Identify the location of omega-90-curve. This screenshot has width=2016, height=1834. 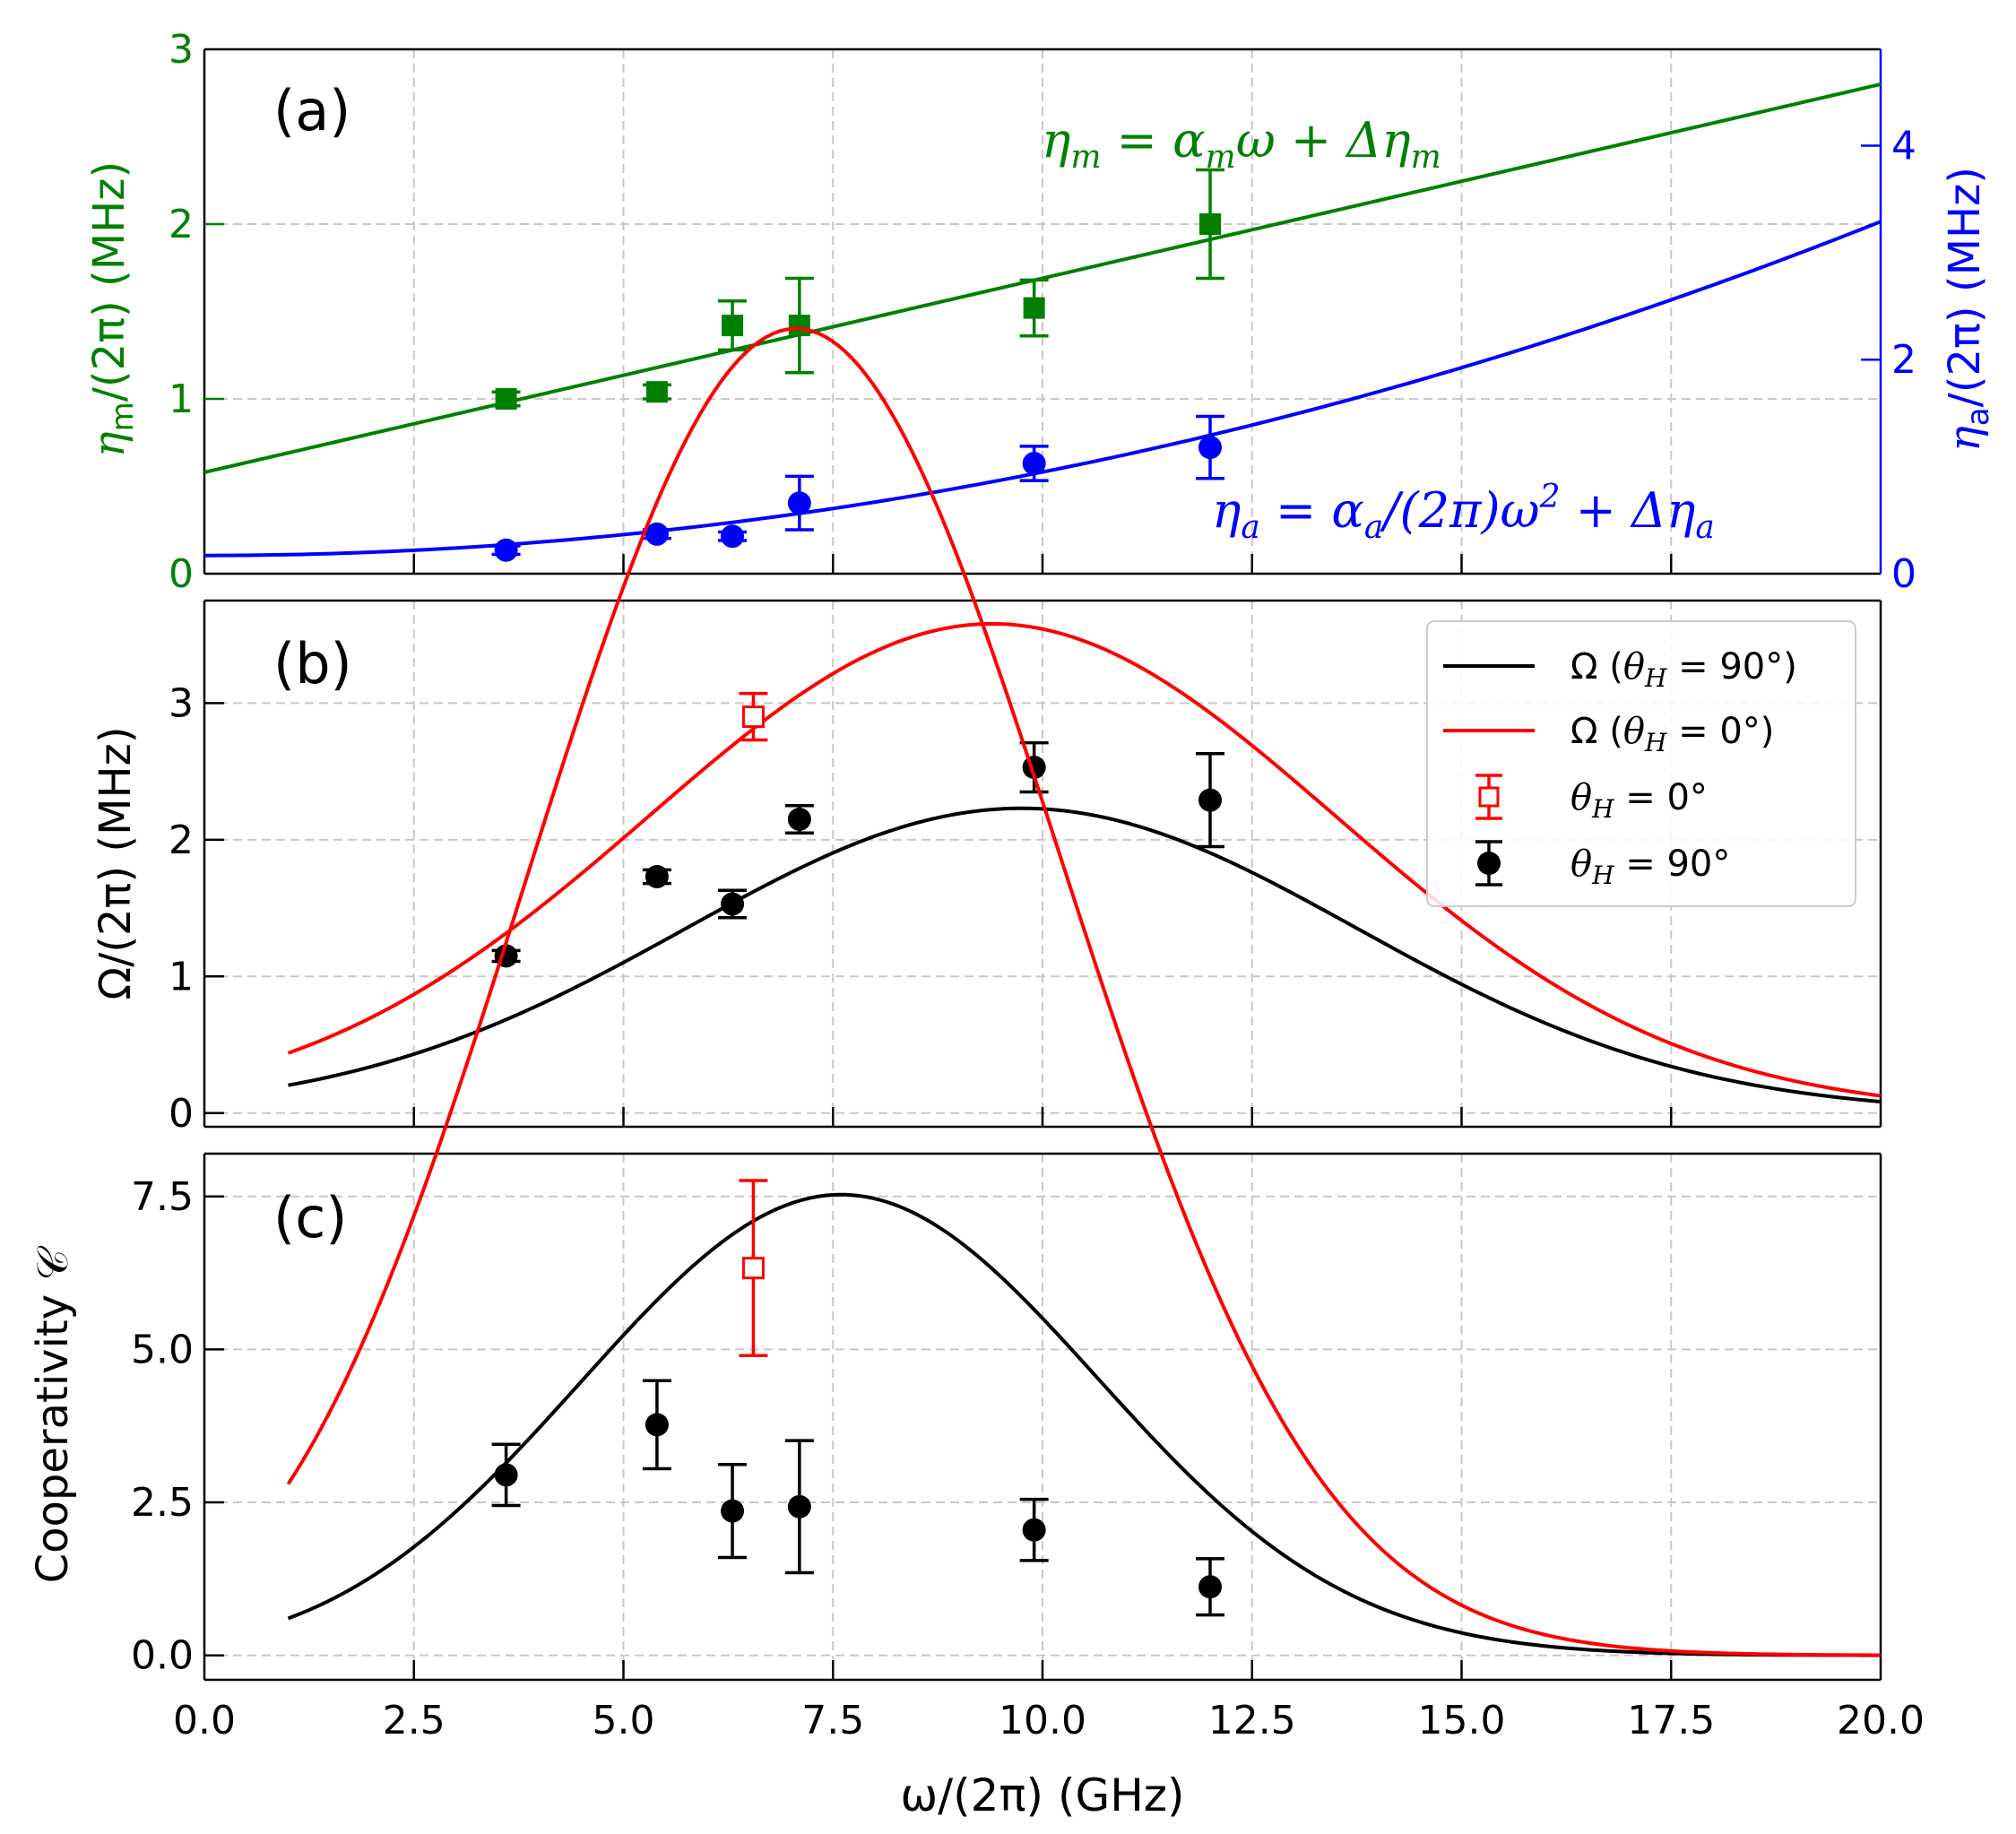
(1085, 954).